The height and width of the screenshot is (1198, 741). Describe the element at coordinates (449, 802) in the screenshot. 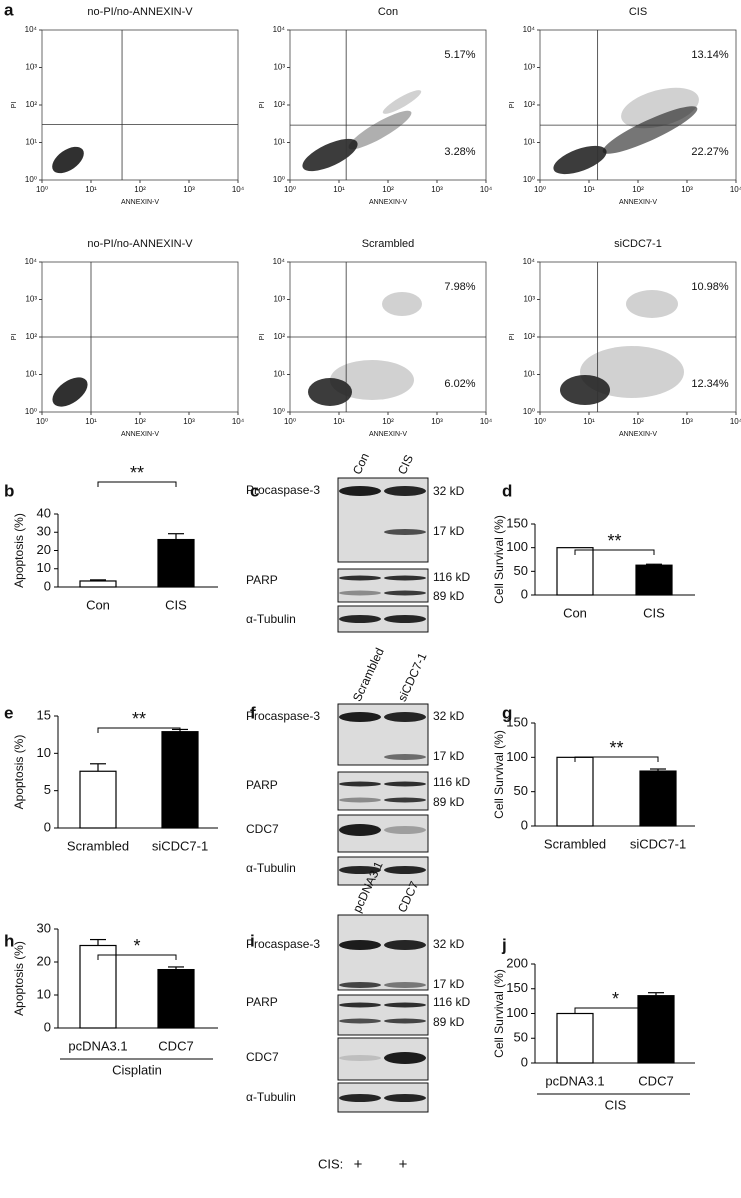

I see `size-label: 89 kD` at that location.